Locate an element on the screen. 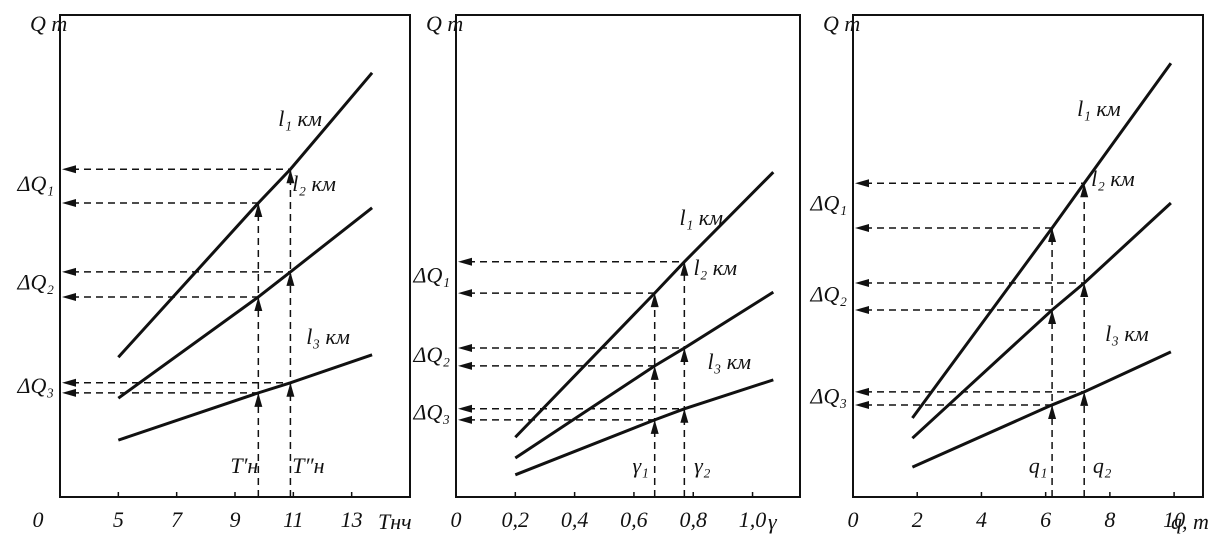  origin-label: 0 is located at coordinates (38, 519).